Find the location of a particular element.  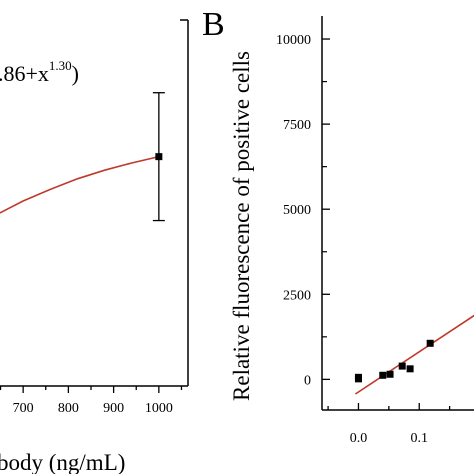

panel-b-y-tick-label: 5000 is located at coordinates (297, 210).